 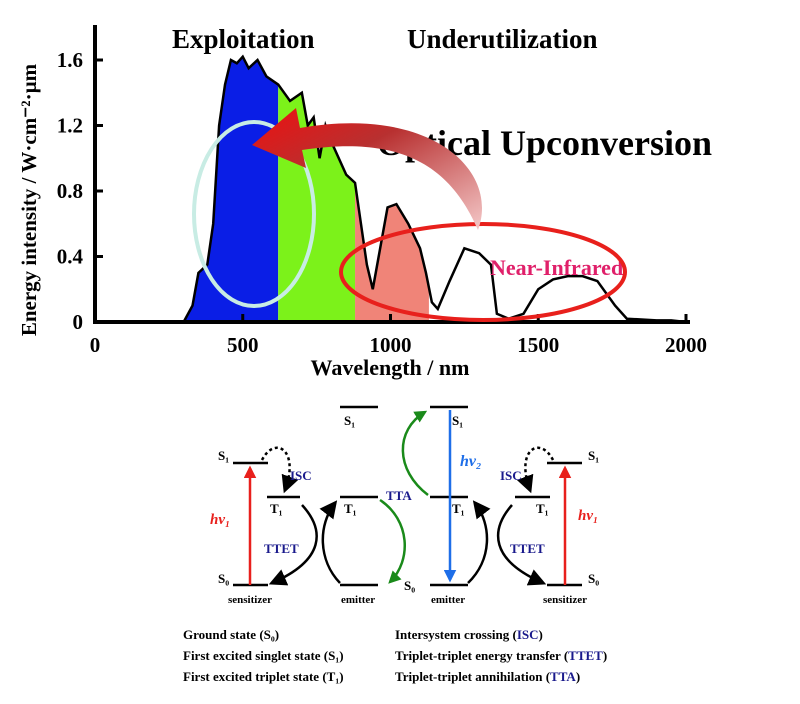 What do you see at coordinates (472, 676) in the screenshot?
I see `legend-text: Triplet-triplet annihilation (` at bounding box center [472, 676].